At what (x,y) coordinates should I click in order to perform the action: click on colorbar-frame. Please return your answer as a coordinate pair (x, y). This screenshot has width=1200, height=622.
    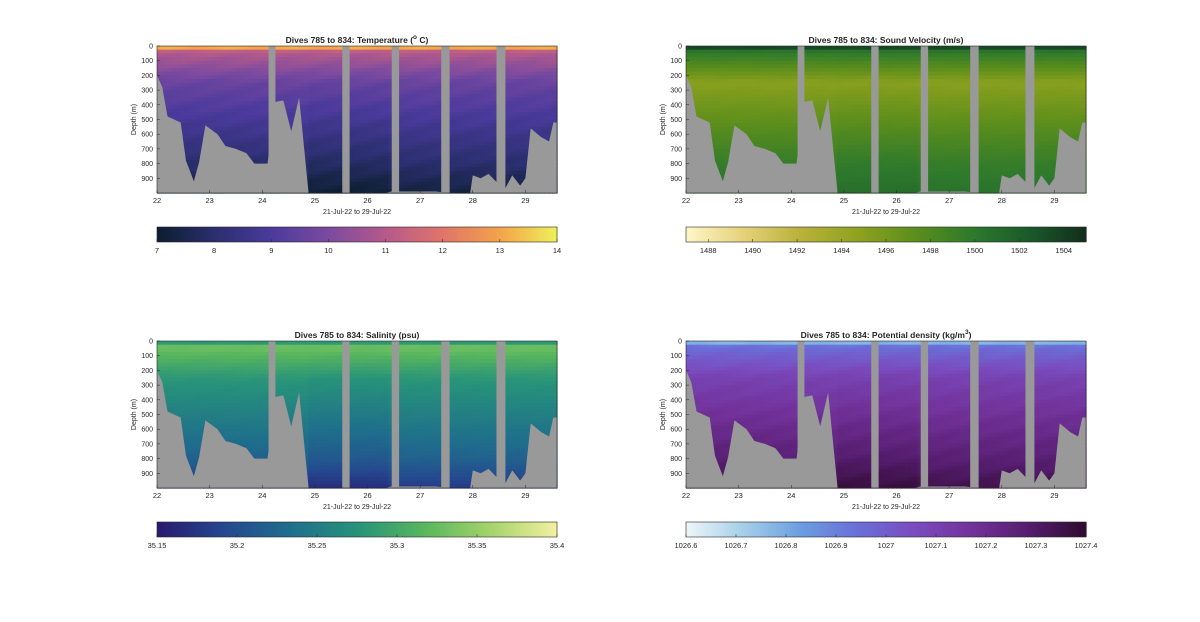
    Looking at the image, I should click on (357, 234).